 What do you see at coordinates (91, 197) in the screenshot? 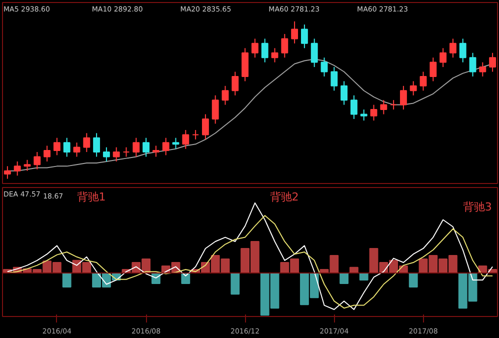
I see `annotation: 背驰1` at bounding box center [91, 197].